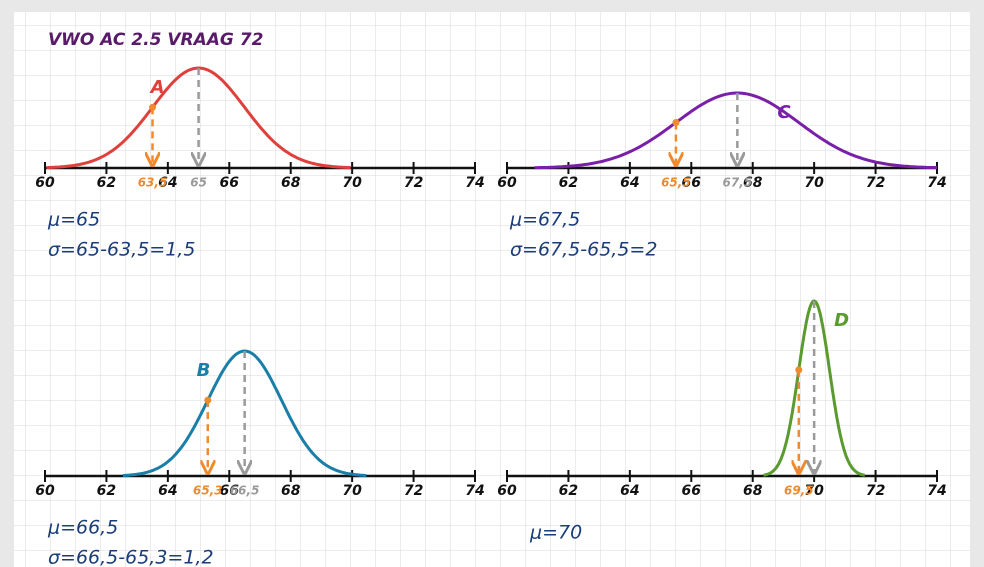 The image size is (984, 567). What do you see at coordinates (153, 183) in the screenshot?
I see `marker-label: 63,5` at bounding box center [153, 183].